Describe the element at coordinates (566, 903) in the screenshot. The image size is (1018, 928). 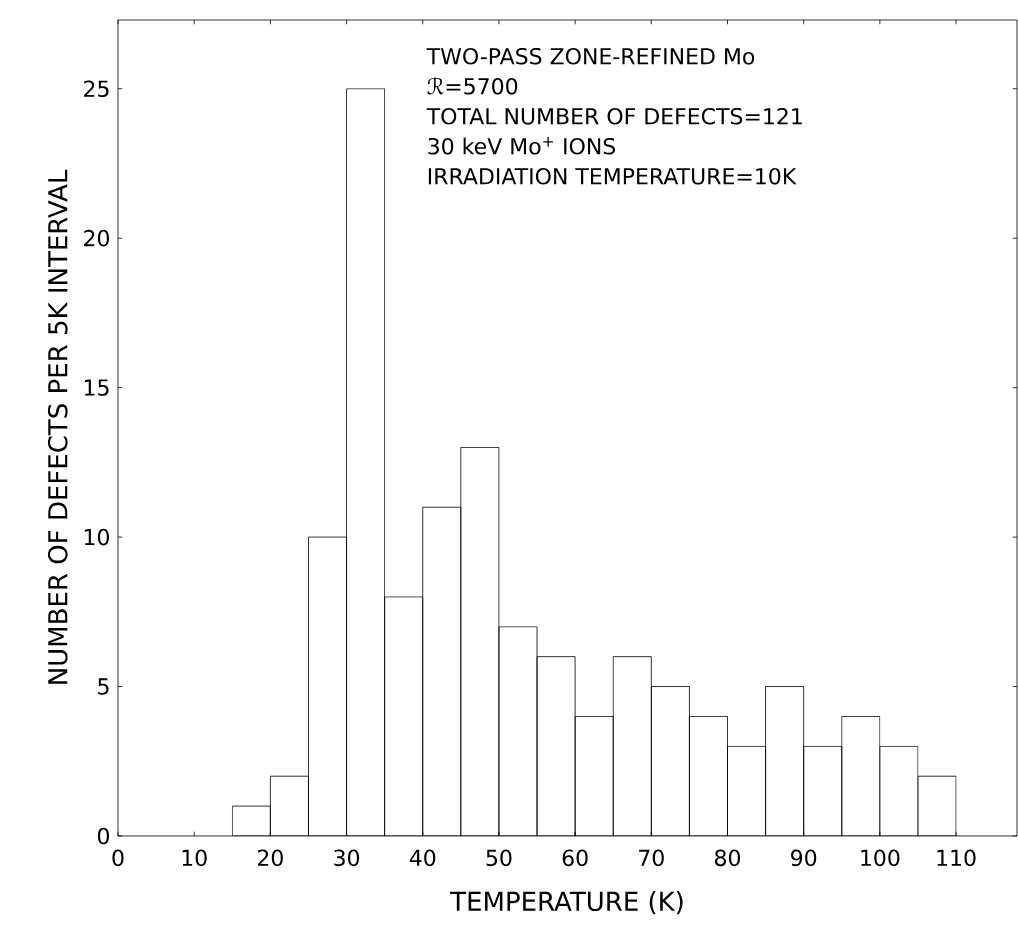
I see `x-axis-title: TEMPERATURE (K)` at that location.